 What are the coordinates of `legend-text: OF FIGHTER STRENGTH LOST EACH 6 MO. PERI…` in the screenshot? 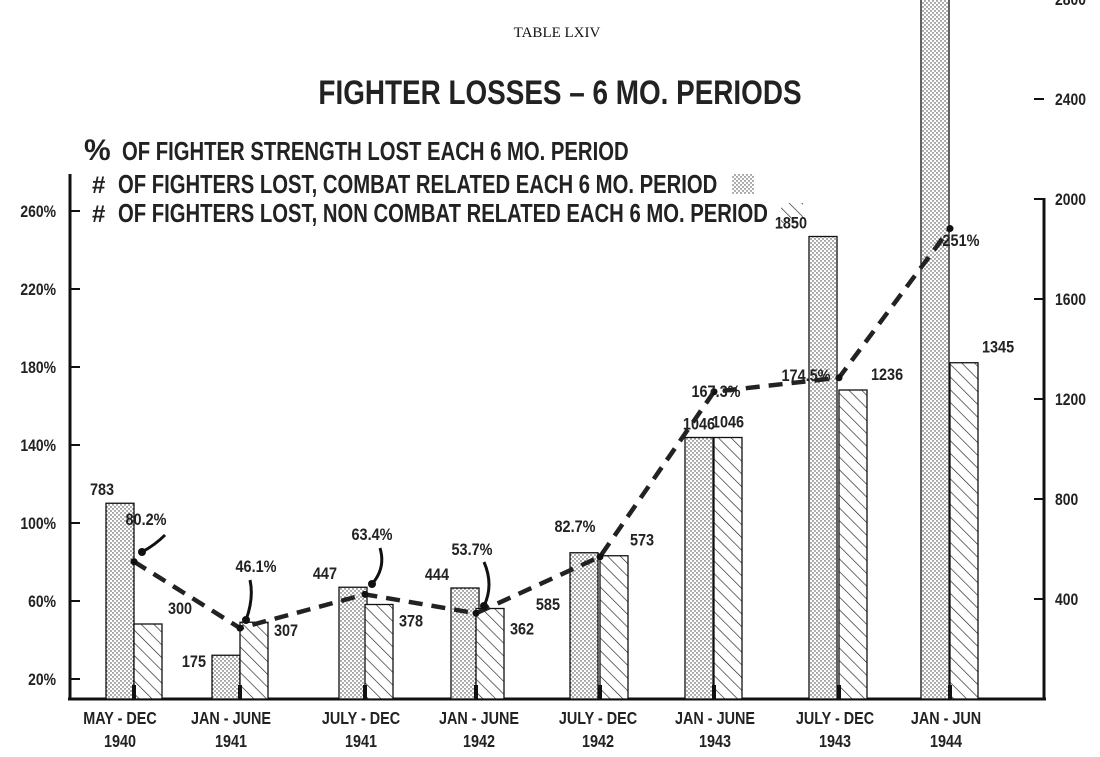 It's located at (375, 151).